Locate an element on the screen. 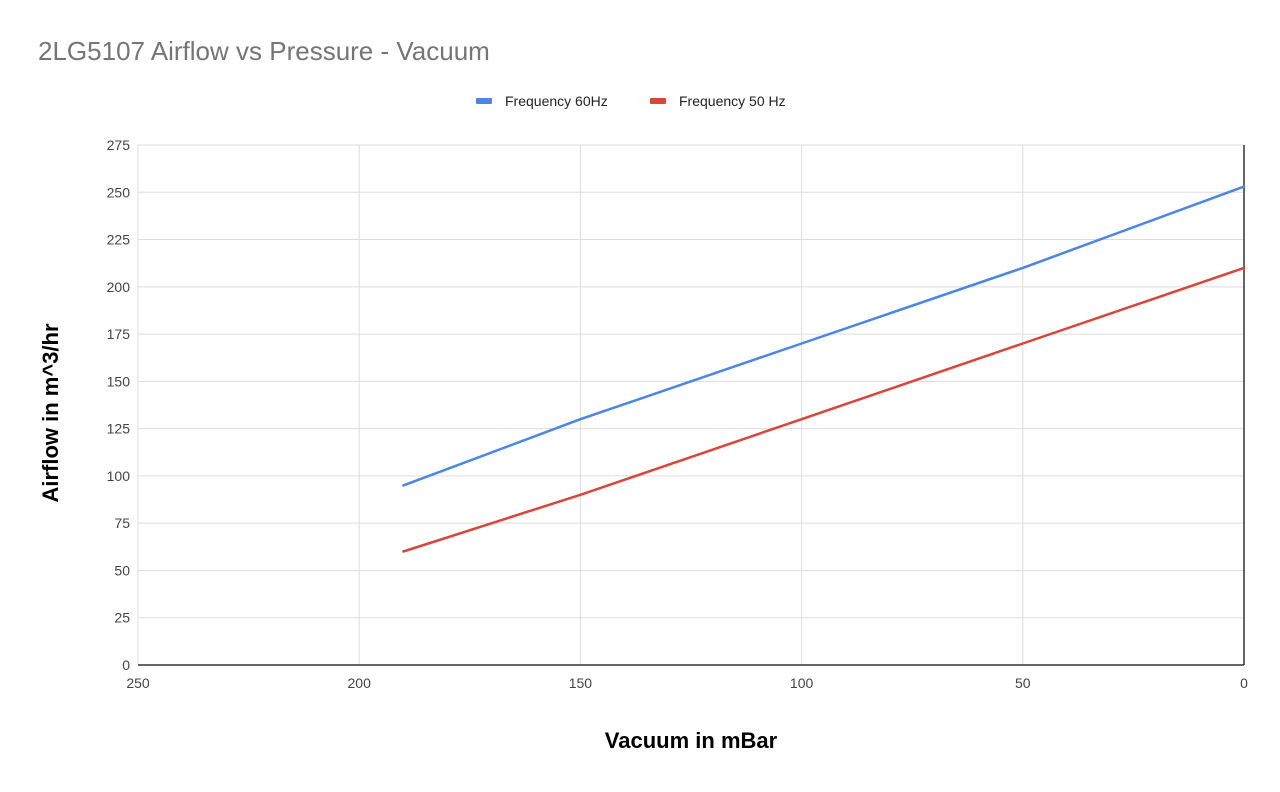  x-tick-label-250: 250 is located at coordinates (138, 683).